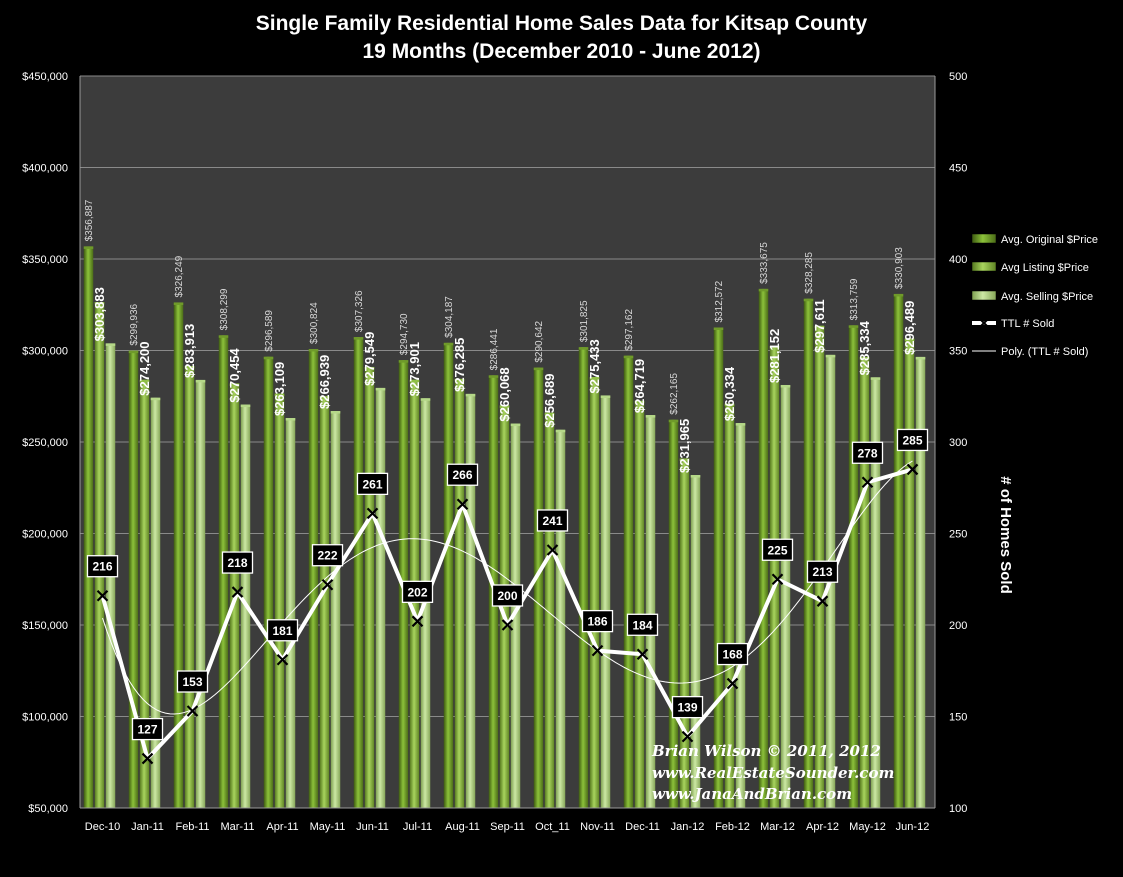  What do you see at coordinates (45, 352) in the screenshot?
I see `y-left-tick: $300,000` at bounding box center [45, 352].